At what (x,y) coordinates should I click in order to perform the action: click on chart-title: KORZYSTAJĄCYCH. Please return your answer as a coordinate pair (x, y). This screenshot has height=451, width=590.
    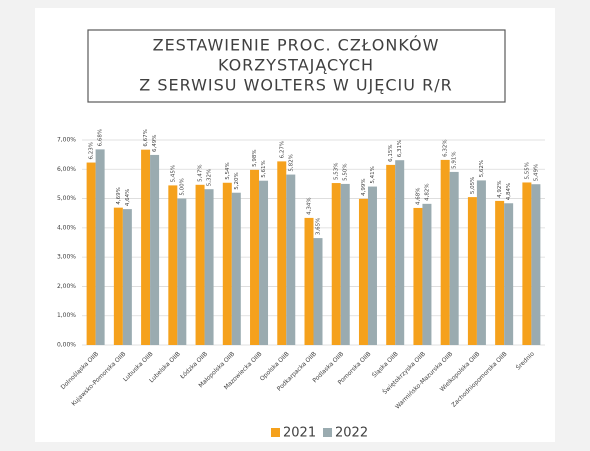
    Looking at the image, I should click on (296, 65).